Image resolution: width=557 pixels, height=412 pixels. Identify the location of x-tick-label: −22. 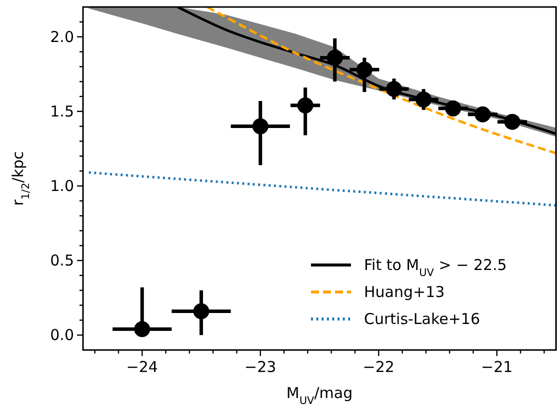
(378, 367).